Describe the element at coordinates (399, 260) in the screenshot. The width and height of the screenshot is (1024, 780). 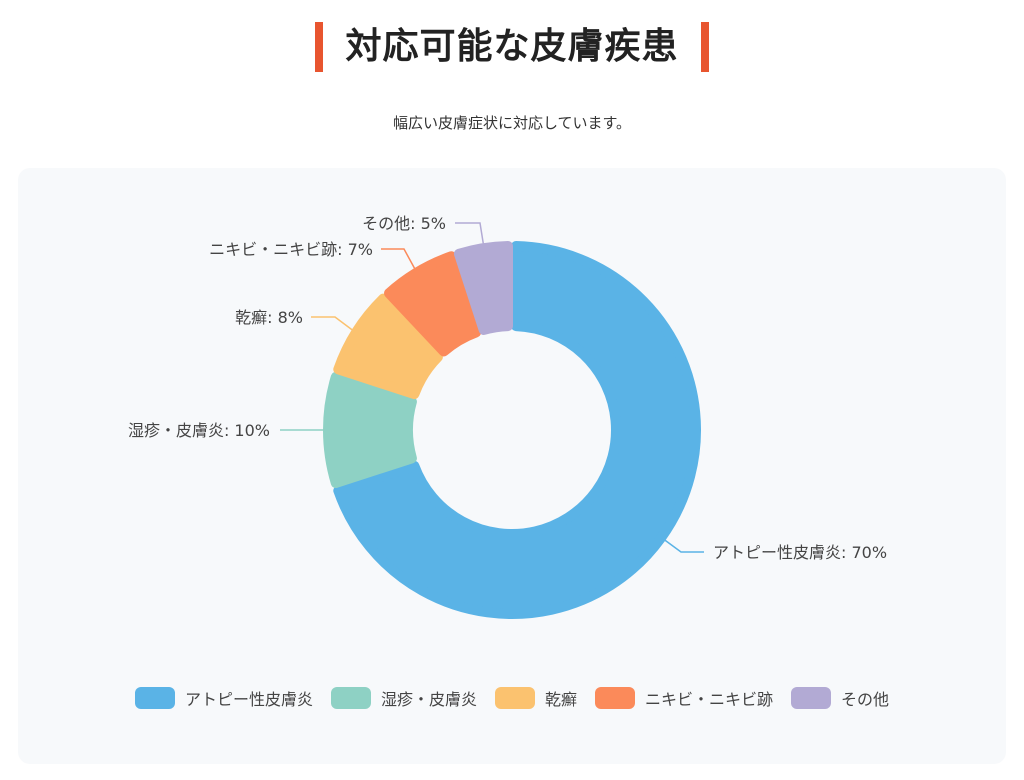
I see `leader-line-acne` at that location.